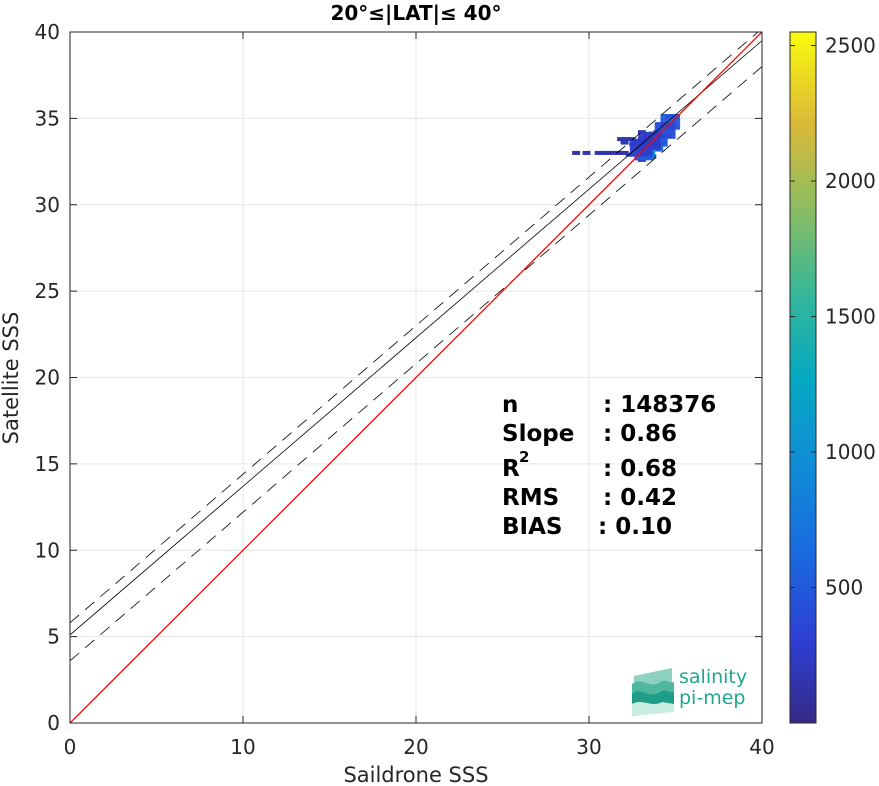  Describe the element at coordinates (635, 527) in the screenshot. I see `stat-bias-value: : 0.10` at that location.